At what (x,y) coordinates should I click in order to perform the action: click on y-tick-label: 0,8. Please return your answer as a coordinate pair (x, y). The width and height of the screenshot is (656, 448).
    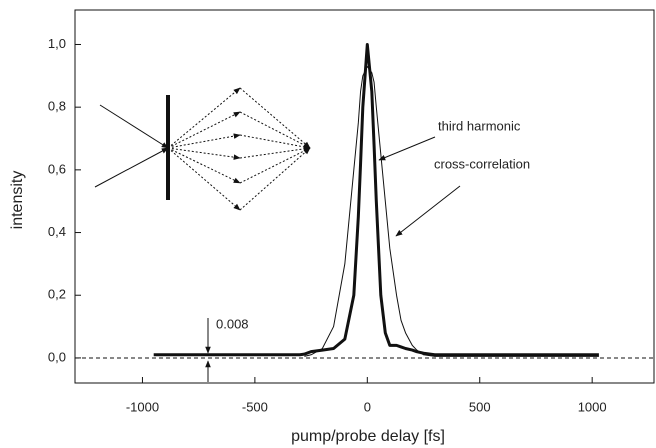
    Looking at the image, I should click on (57, 106).